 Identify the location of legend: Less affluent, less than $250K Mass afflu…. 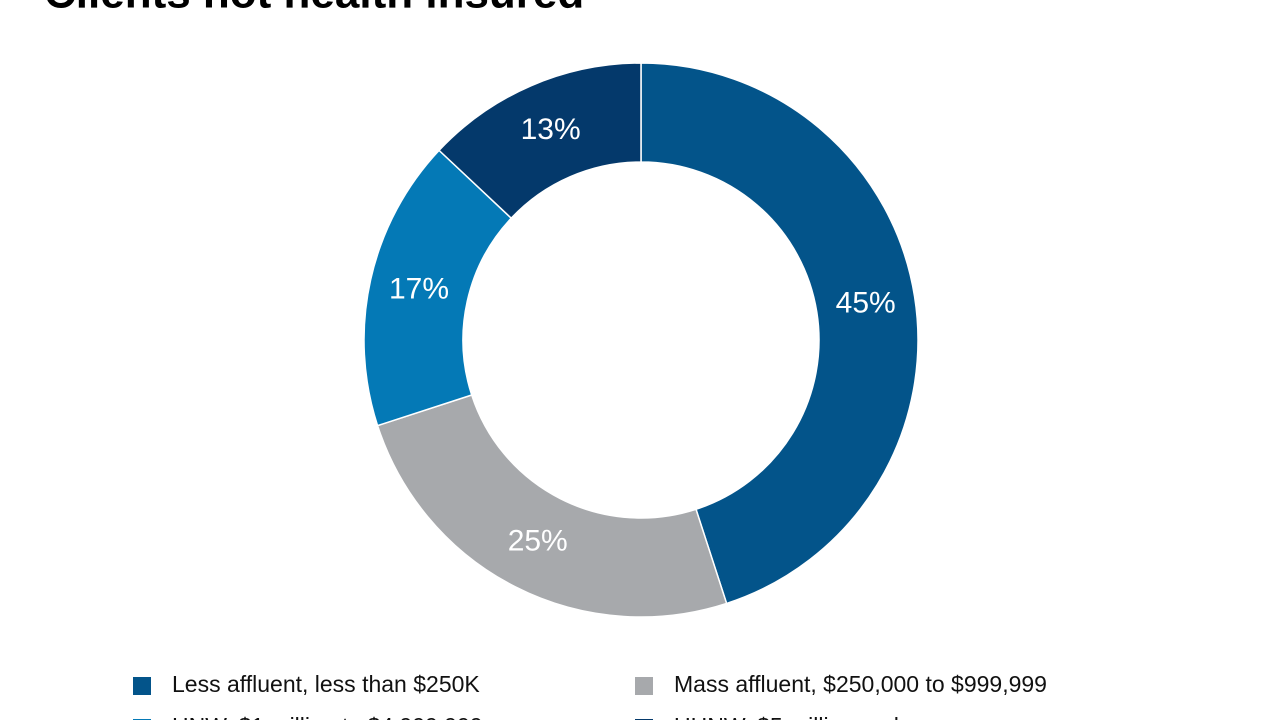
(590, 695).